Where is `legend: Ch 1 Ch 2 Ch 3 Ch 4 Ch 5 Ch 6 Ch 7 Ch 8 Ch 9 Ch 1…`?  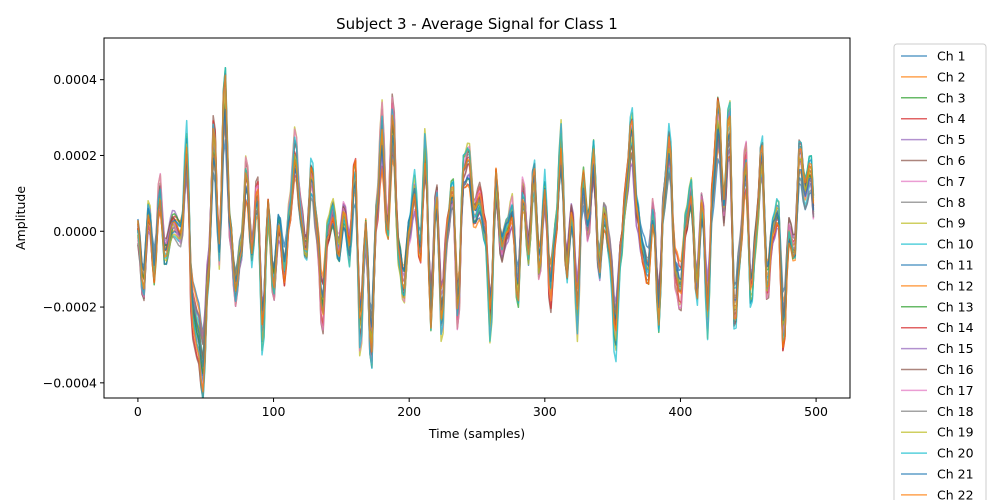
legend: Ch 1 Ch 2 Ch 3 Ch 4 Ch 5 Ch 6 Ch 7 Ch 8 Ch 9 Ch 1… is located at coordinates (940, 271).